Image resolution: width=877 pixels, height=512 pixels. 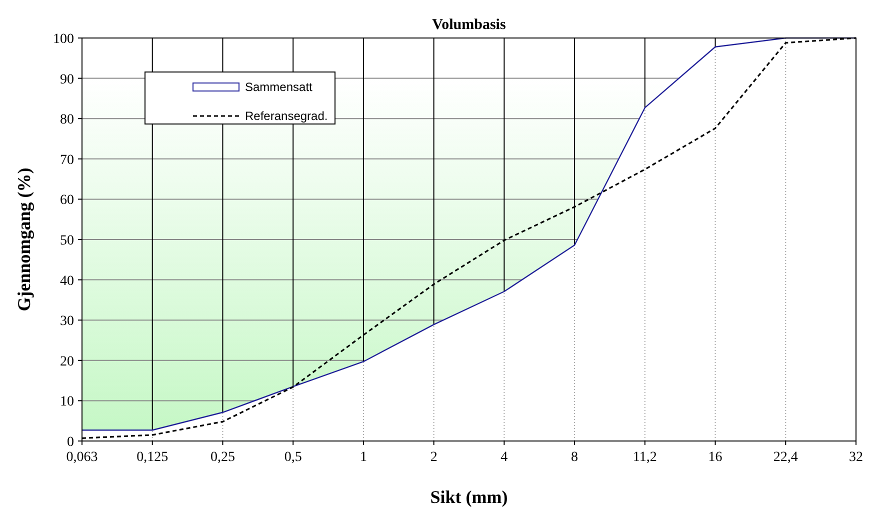 I want to click on legend-label: Sammensatt, so click(x=279, y=87).